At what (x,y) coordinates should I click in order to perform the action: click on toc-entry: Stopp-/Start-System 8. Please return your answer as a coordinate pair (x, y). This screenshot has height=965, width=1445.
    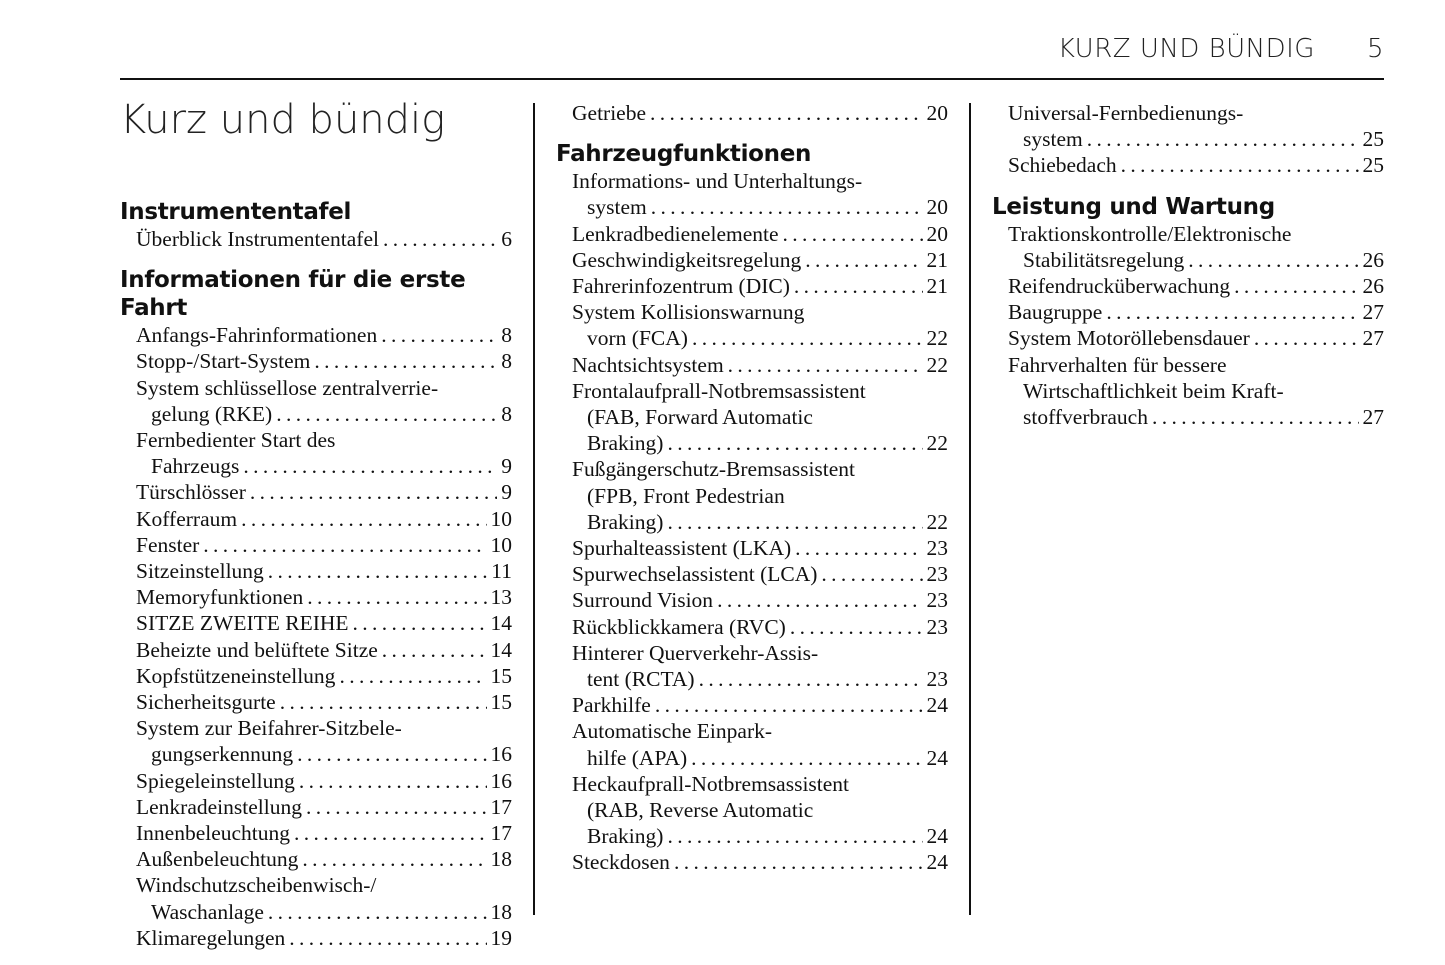
    Looking at the image, I should click on (316, 361).